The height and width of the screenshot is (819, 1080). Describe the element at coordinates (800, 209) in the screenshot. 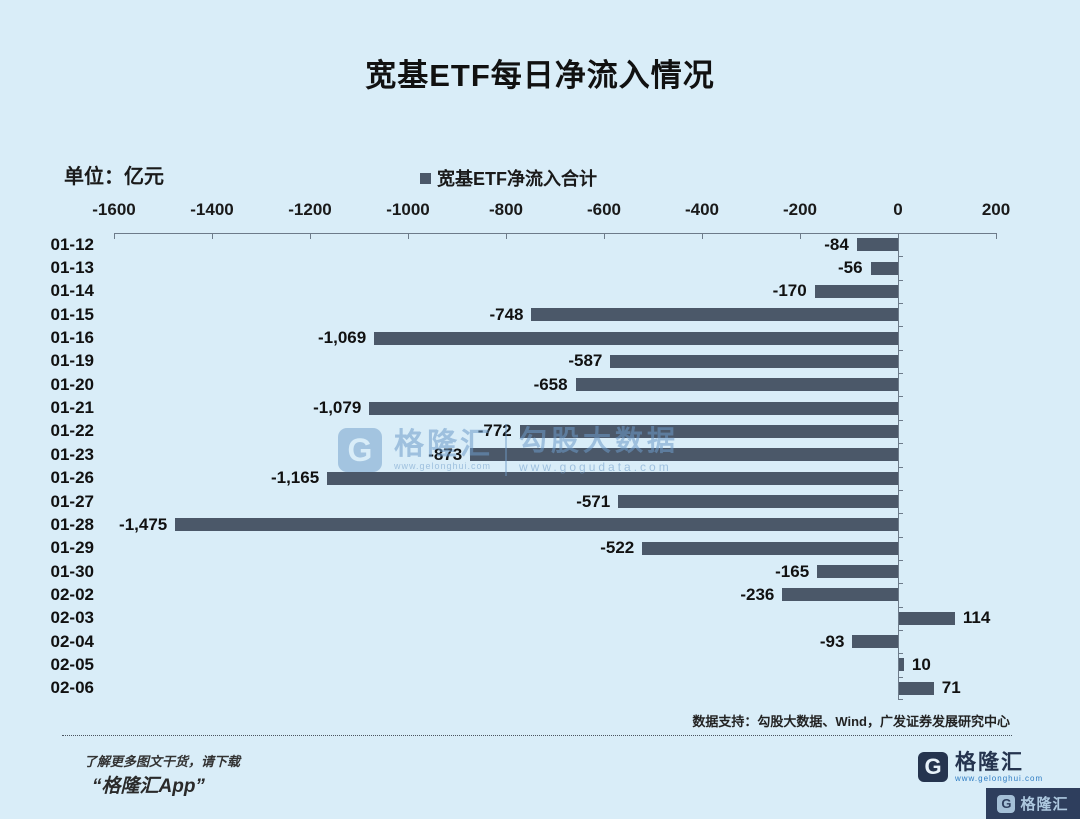

I see `x-axis-tick-label: -200` at that location.